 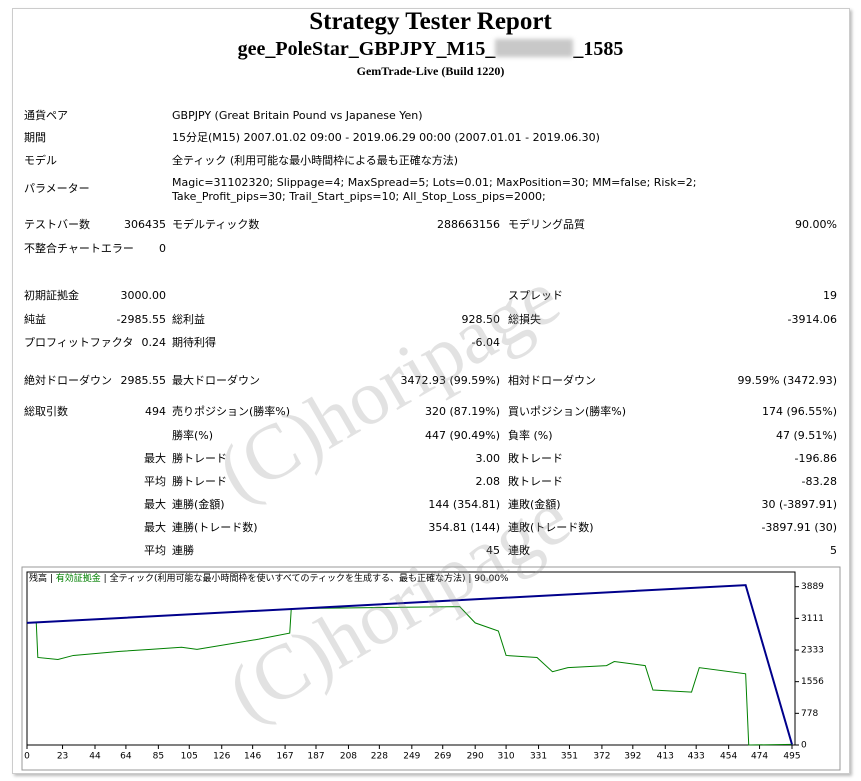 I want to click on x-tick-label: 433, so click(x=696, y=757).